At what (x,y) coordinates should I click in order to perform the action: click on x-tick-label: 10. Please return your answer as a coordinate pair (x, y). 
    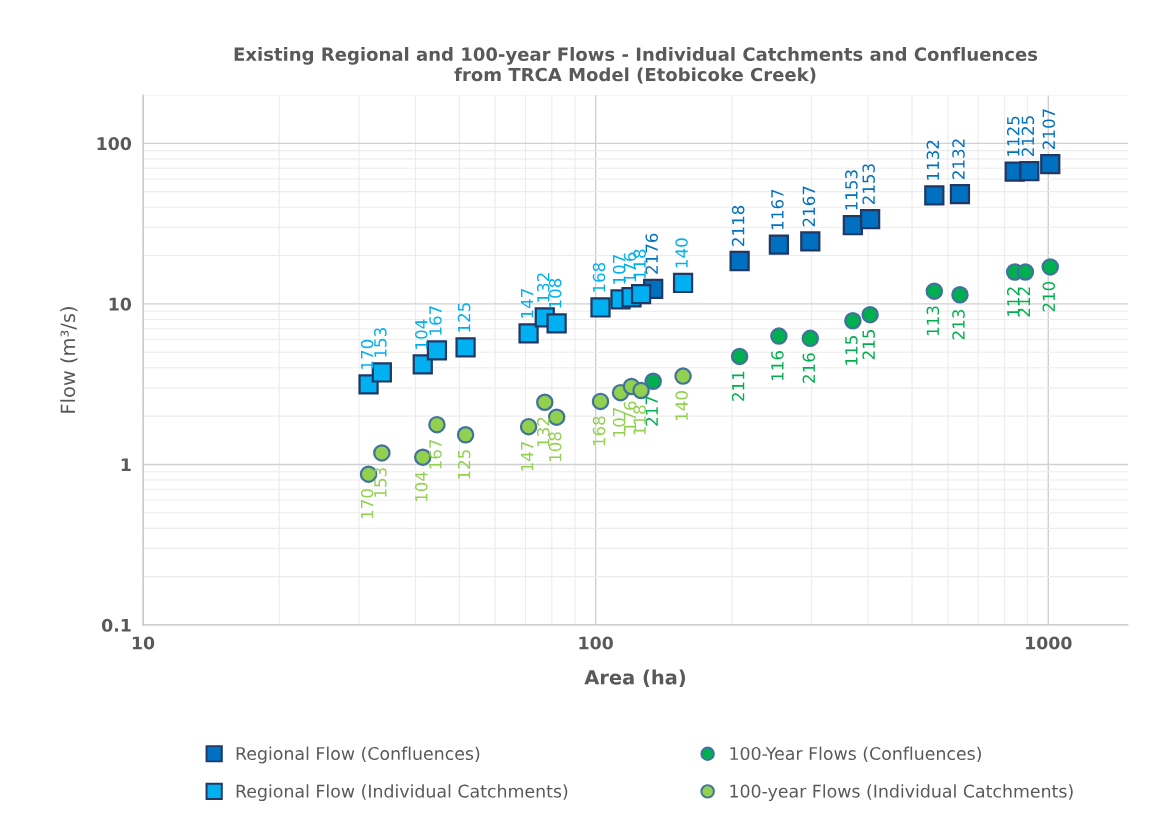
    Looking at the image, I should click on (143, 643).